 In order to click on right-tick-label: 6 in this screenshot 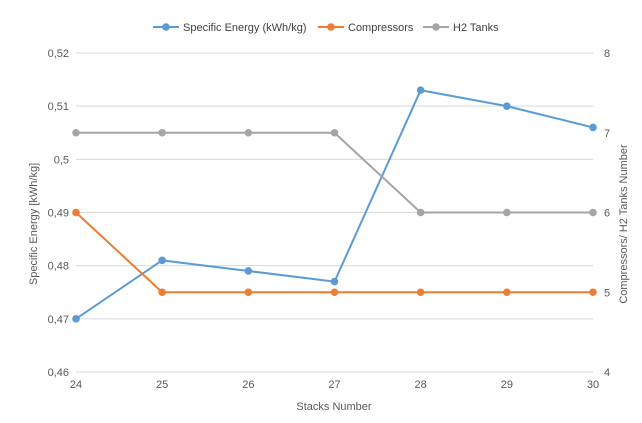, I will do `click(607, 214)`.